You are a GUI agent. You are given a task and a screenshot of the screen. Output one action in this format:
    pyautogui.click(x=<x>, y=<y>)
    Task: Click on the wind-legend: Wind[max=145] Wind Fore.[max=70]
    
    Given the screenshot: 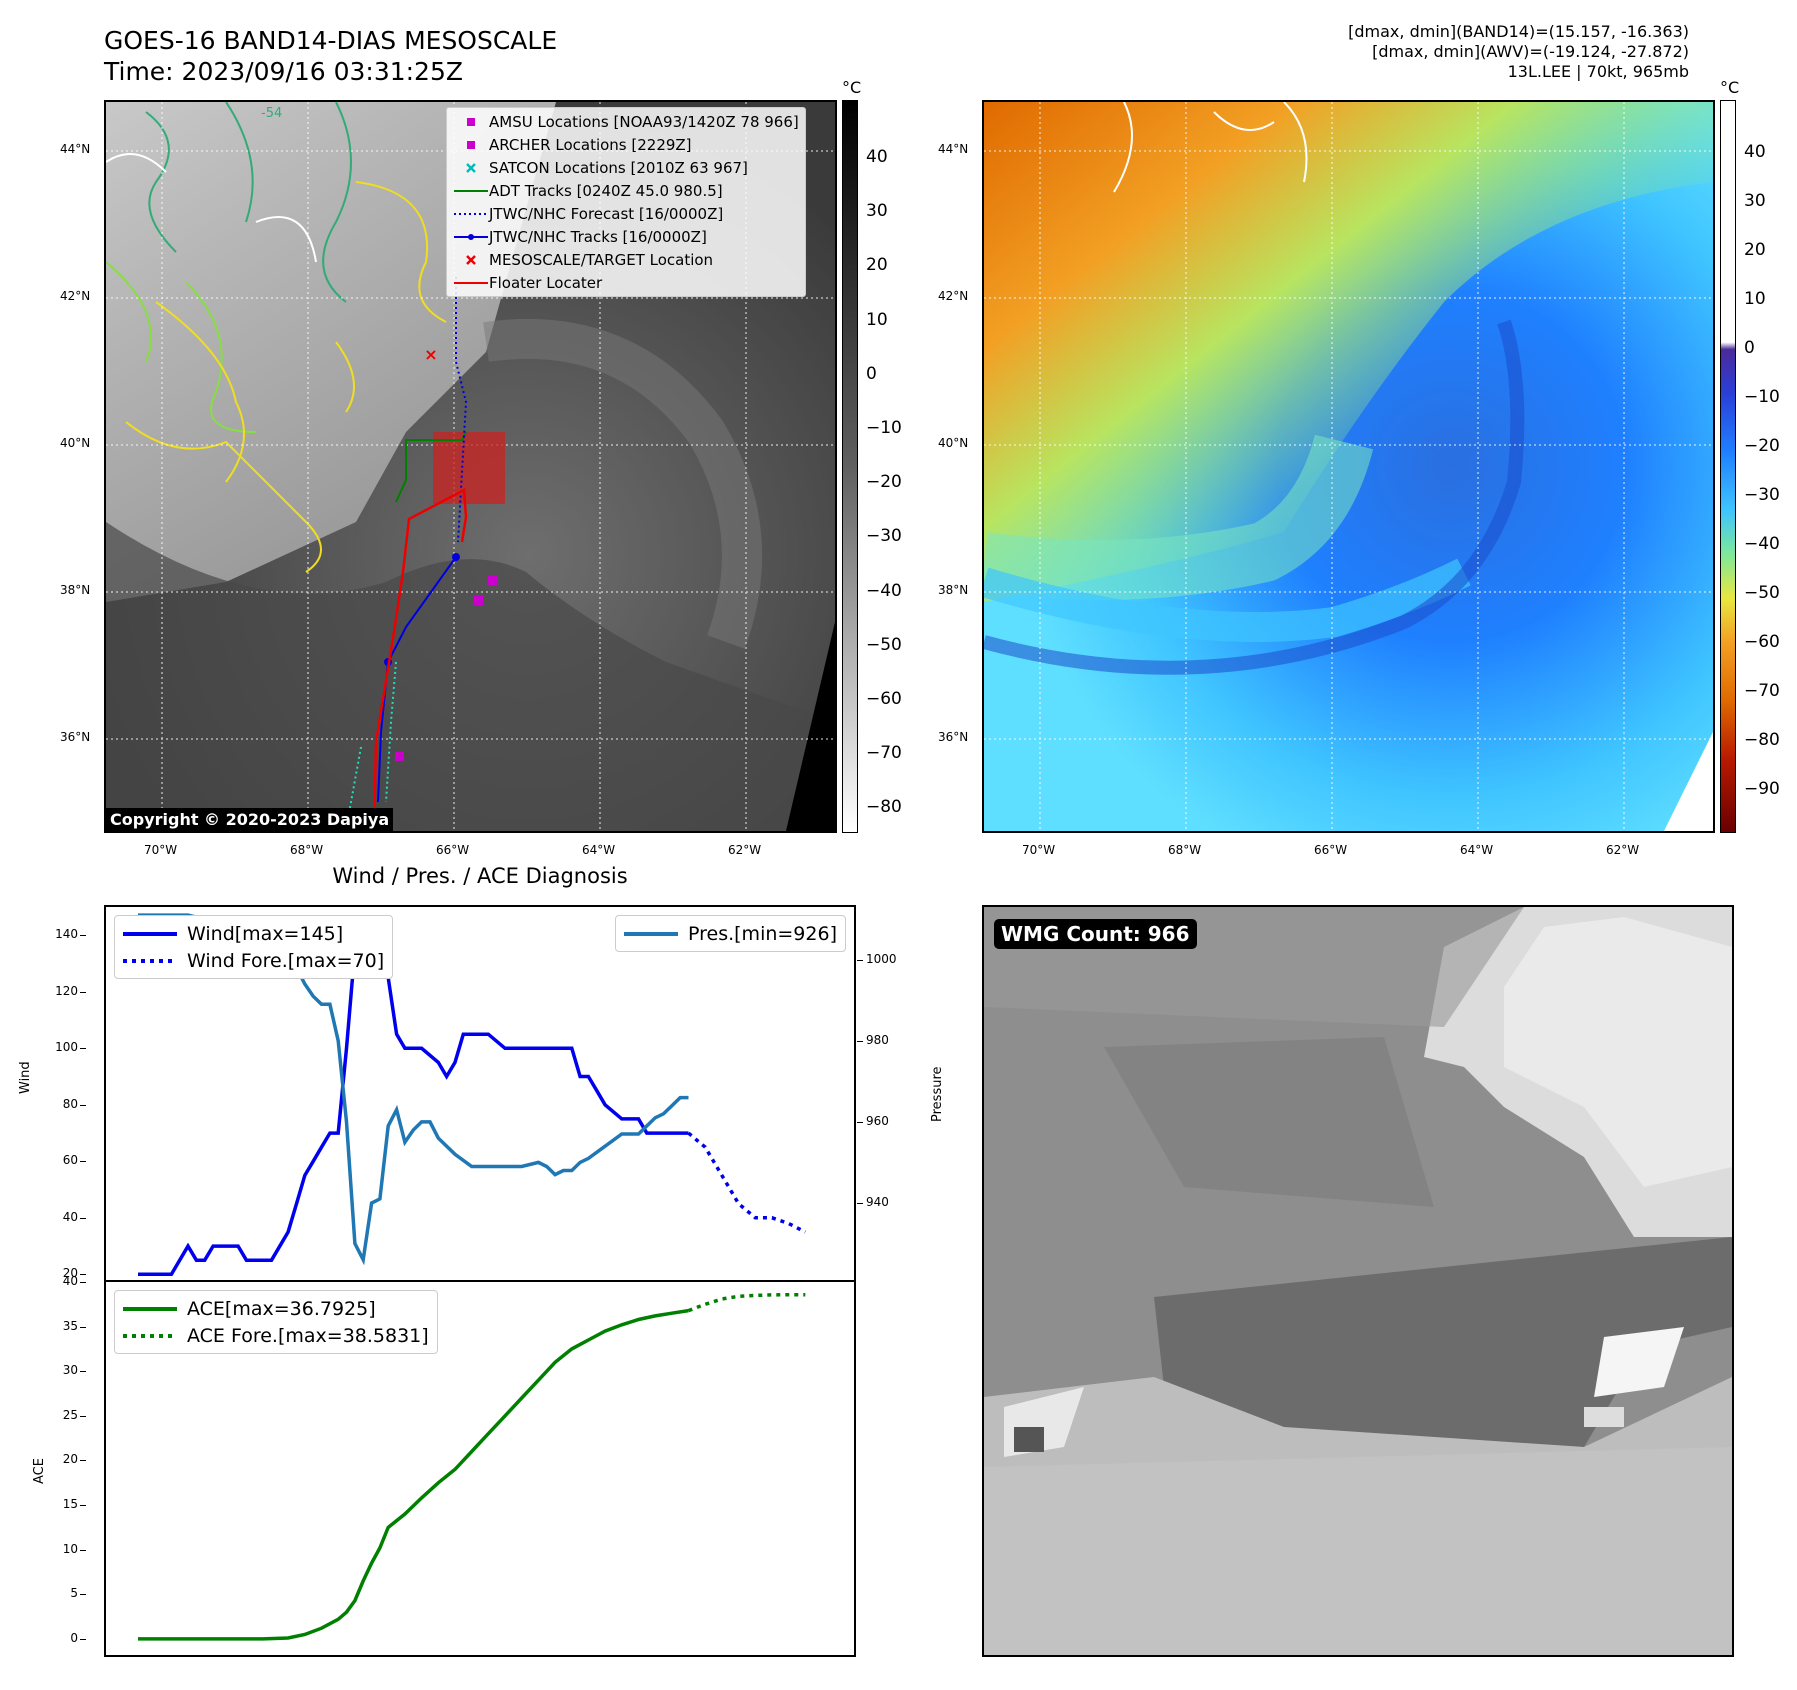 What is the action you would take?
    pyautogui.click(x=254, y=947)
    